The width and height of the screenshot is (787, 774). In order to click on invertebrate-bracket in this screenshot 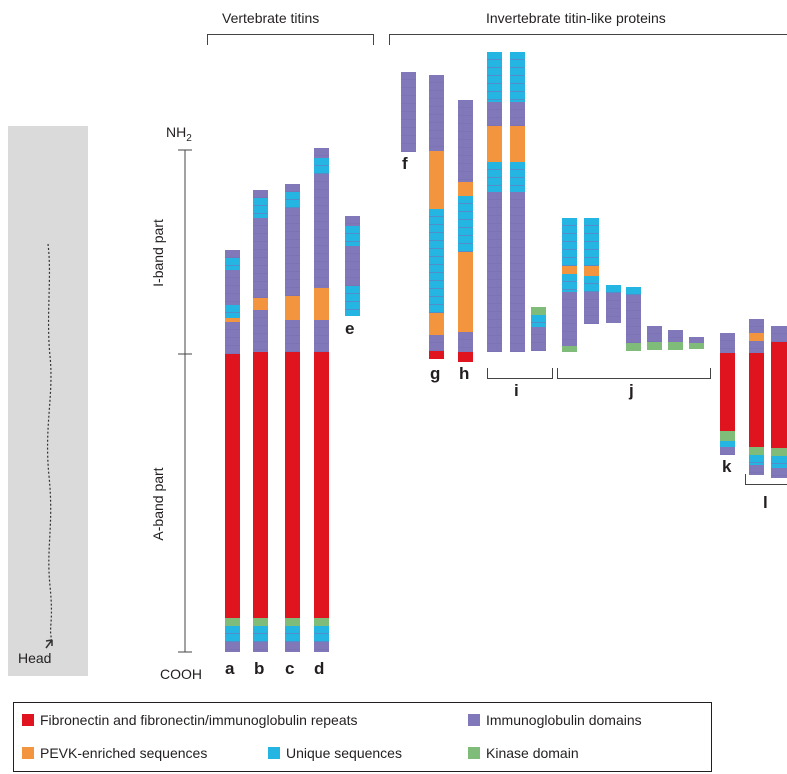, I will do `click(588, 39)`.